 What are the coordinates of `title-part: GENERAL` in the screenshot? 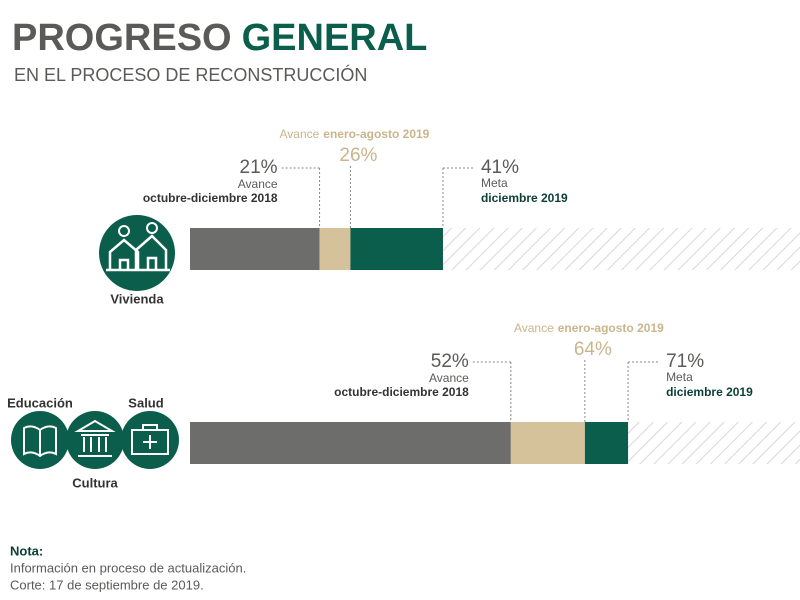 It's located at (335, 38).